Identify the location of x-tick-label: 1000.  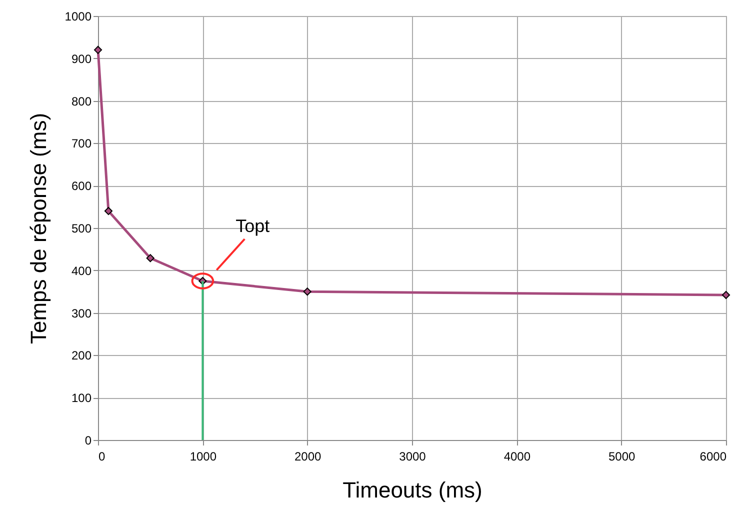
(203, 457).